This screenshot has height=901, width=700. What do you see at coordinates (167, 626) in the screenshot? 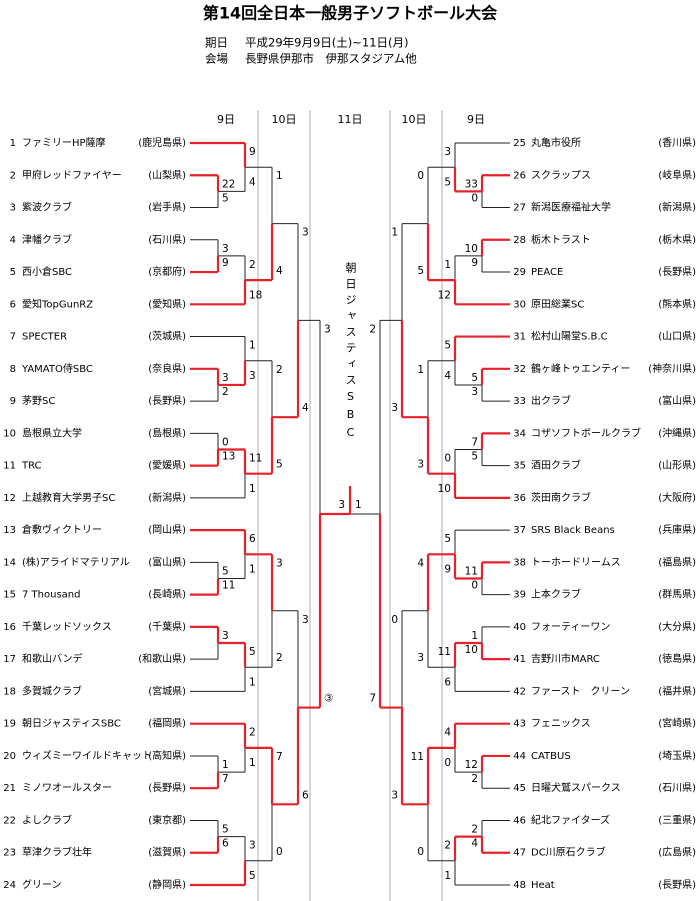
I see `team-pref: (千葉県)` at bounding box center [167, 626].